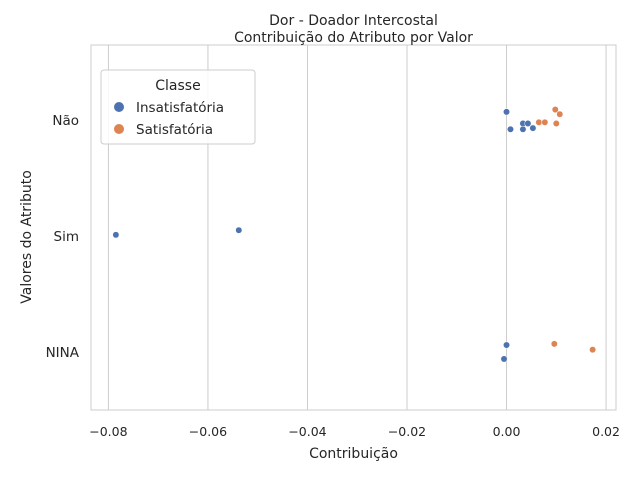  What do you see at coordinates (65, 121) in the screenshot?
I see `y-tick-label: Não` at bounding box center [65, 121].